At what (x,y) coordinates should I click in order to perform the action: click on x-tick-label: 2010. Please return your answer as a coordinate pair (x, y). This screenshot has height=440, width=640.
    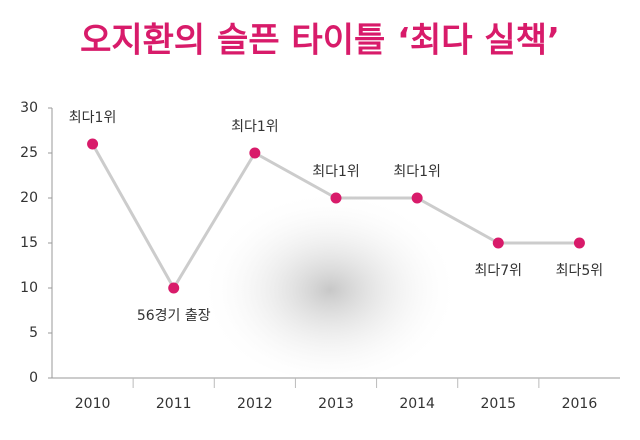
    Looking at the image, I should click on (93, 404).